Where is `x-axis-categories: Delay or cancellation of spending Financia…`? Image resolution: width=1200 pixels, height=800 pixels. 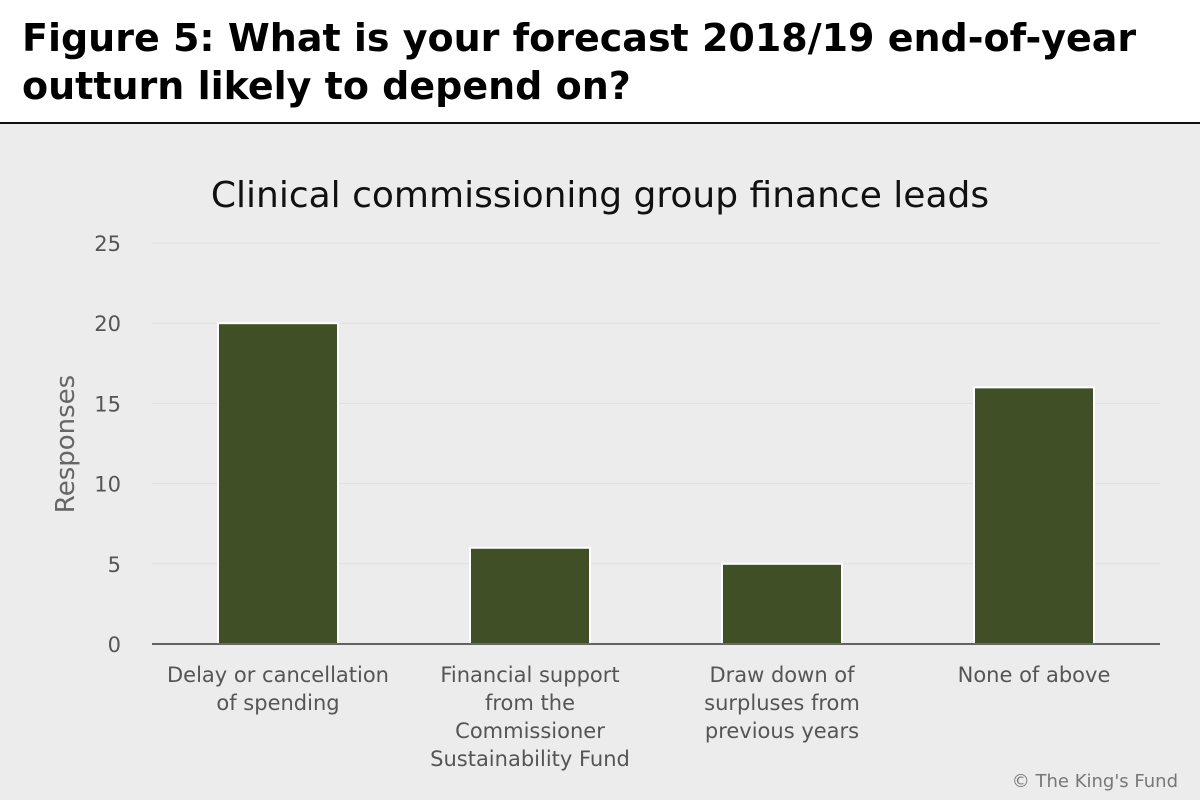 x-axis-categories: Delay or cancellation of spending Financia… is located at coordinates (638, 717).